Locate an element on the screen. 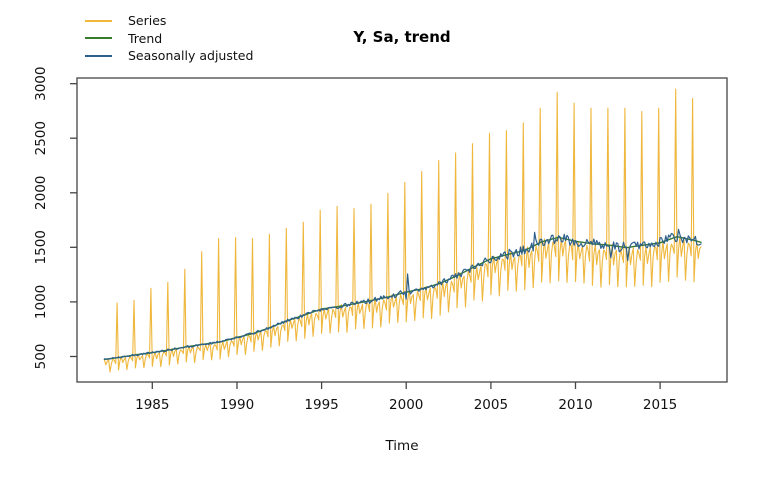 This screenshot has width=768, height=480. y-tick-label: 500 is located at coordinates (41, 357).